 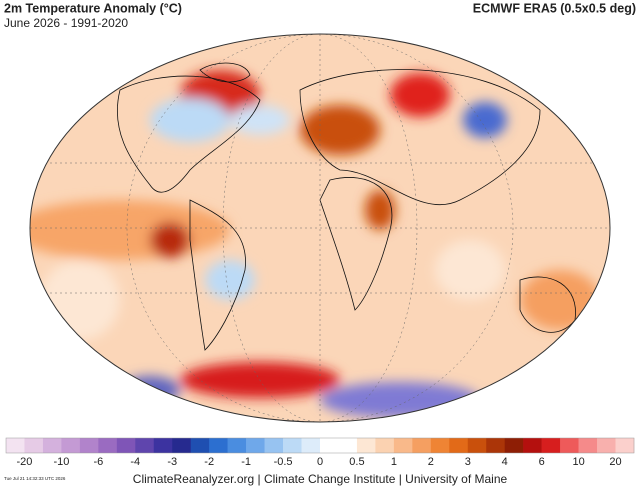 What do you see at coordinates (209, 462) in the screenshot?
I see `colorbar-label: -2` at bounding box center [209, 462].